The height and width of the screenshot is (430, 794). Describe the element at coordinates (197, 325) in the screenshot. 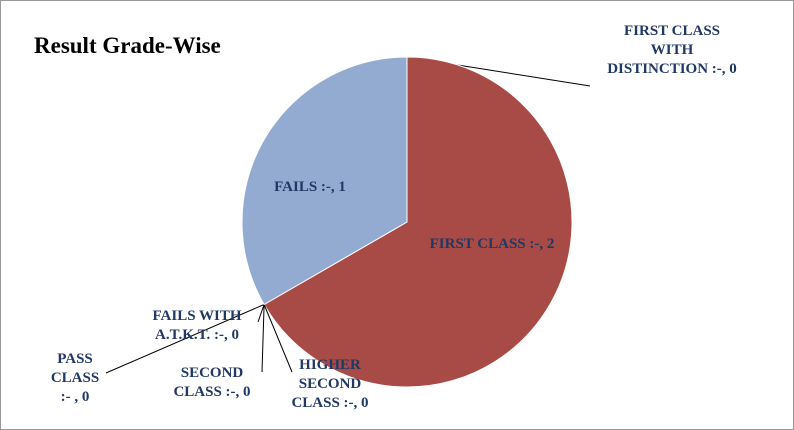

I see `data-label: FAILS WITH A.T.K.T. :-, 0` at that location.